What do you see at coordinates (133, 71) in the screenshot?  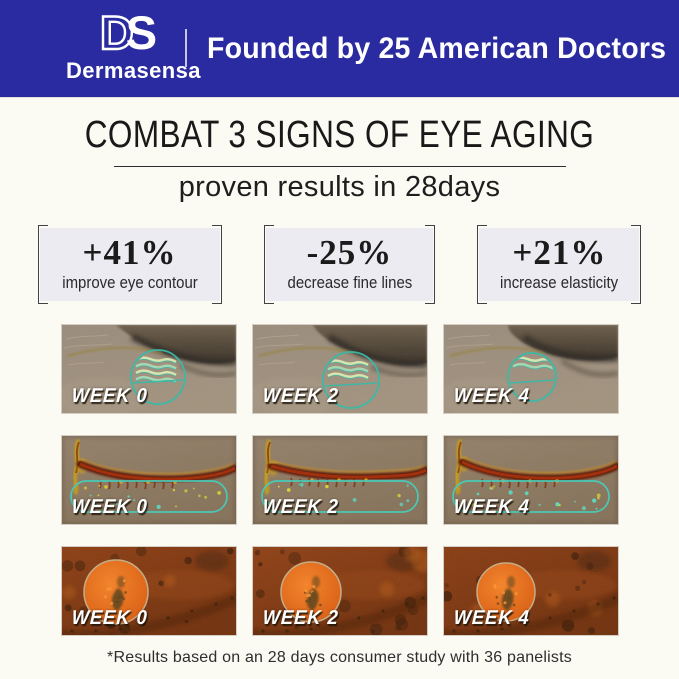 I see `brand-name: Dermasensa` at bounding box center [133, 71].